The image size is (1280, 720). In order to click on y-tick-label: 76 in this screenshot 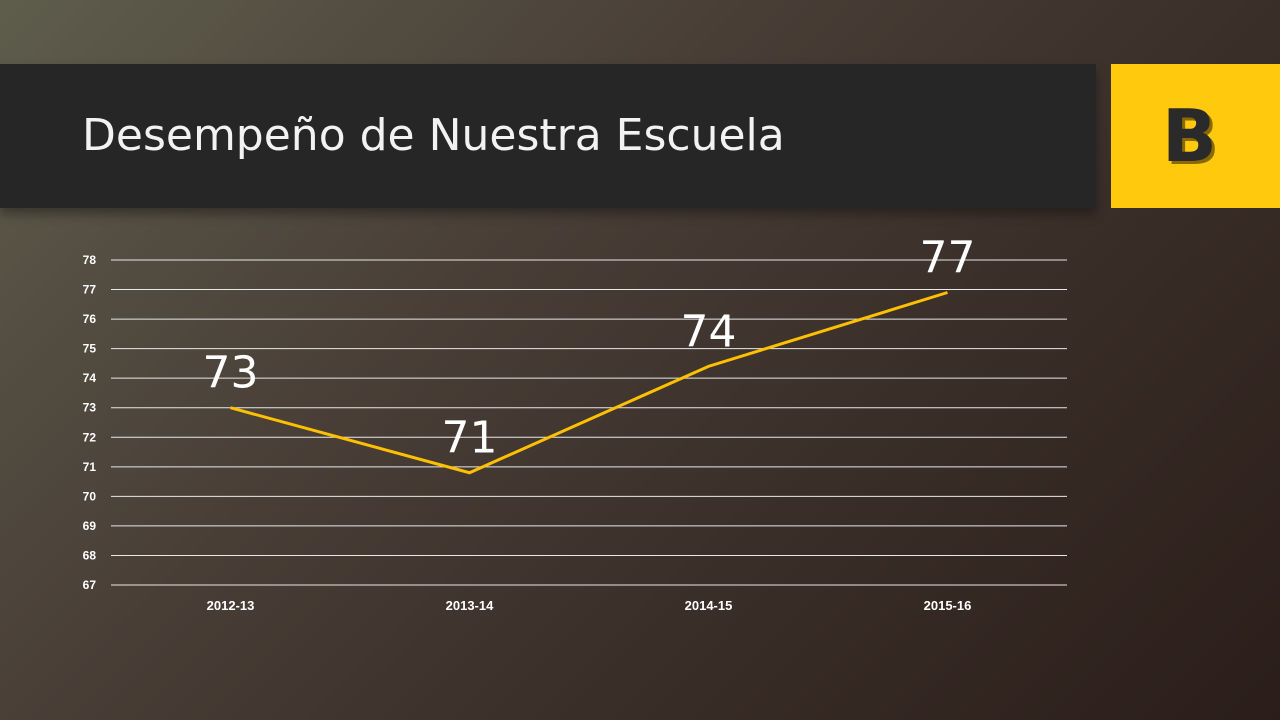, I will do `click(90, 319)`.